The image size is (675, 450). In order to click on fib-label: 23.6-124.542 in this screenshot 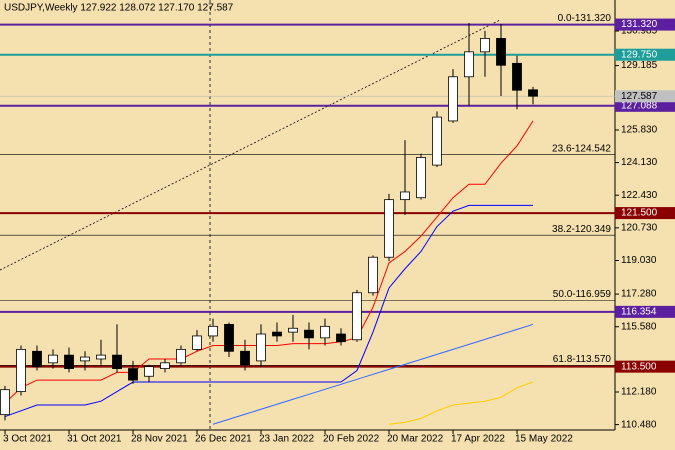, I will do `click(581, 148)`.